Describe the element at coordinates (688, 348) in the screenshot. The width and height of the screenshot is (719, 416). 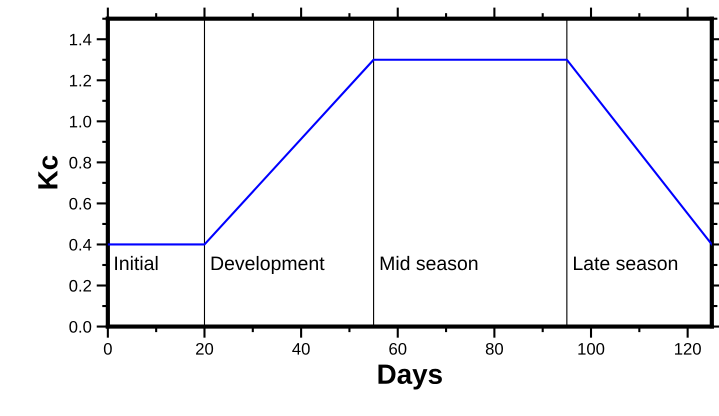
I see `x-tick-label: 120` at that location.